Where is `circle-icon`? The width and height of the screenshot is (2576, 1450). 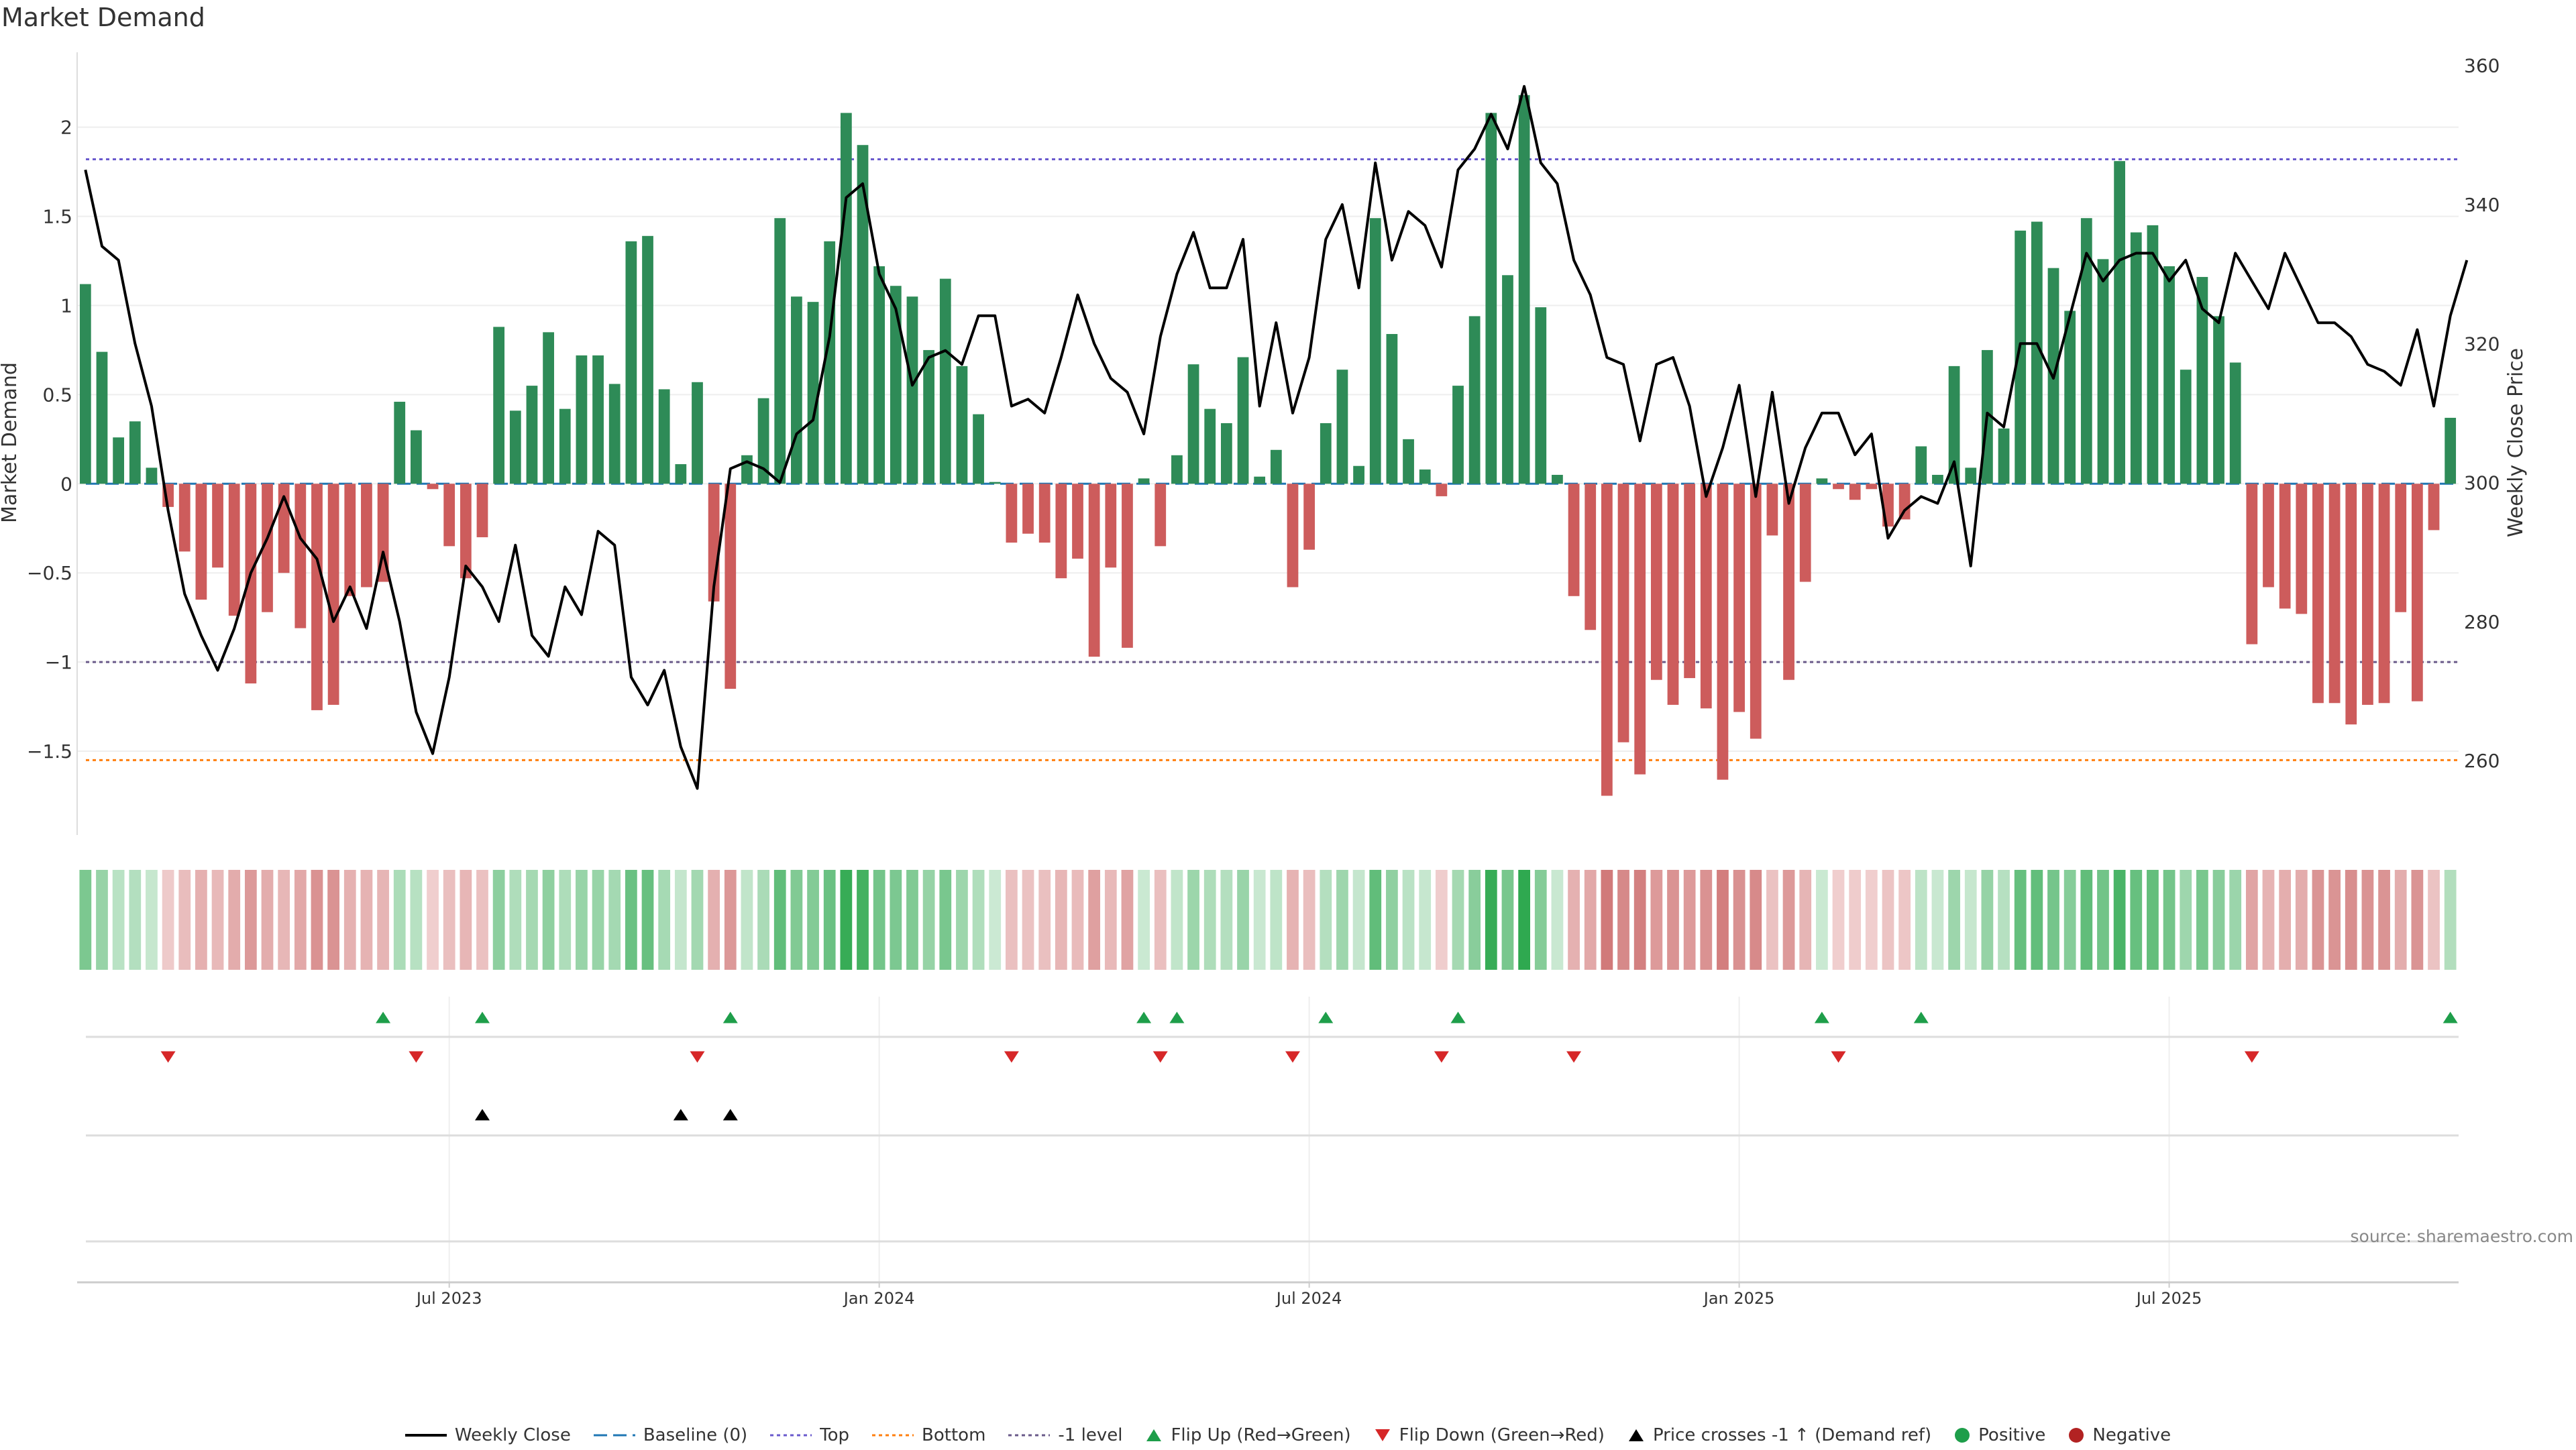 circle-icon is located at coordinates (2076, 1435).